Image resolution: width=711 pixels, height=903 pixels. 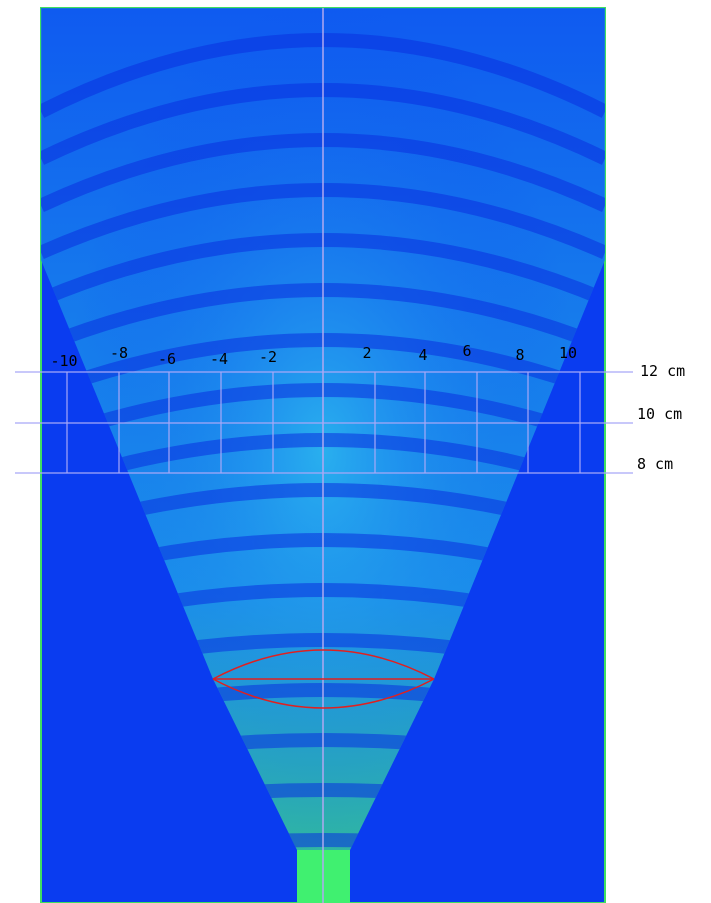 What do you see at coordinates (268, 357) in the screenshot?
I see `x-label: -2` at bounding box center [268, 357].